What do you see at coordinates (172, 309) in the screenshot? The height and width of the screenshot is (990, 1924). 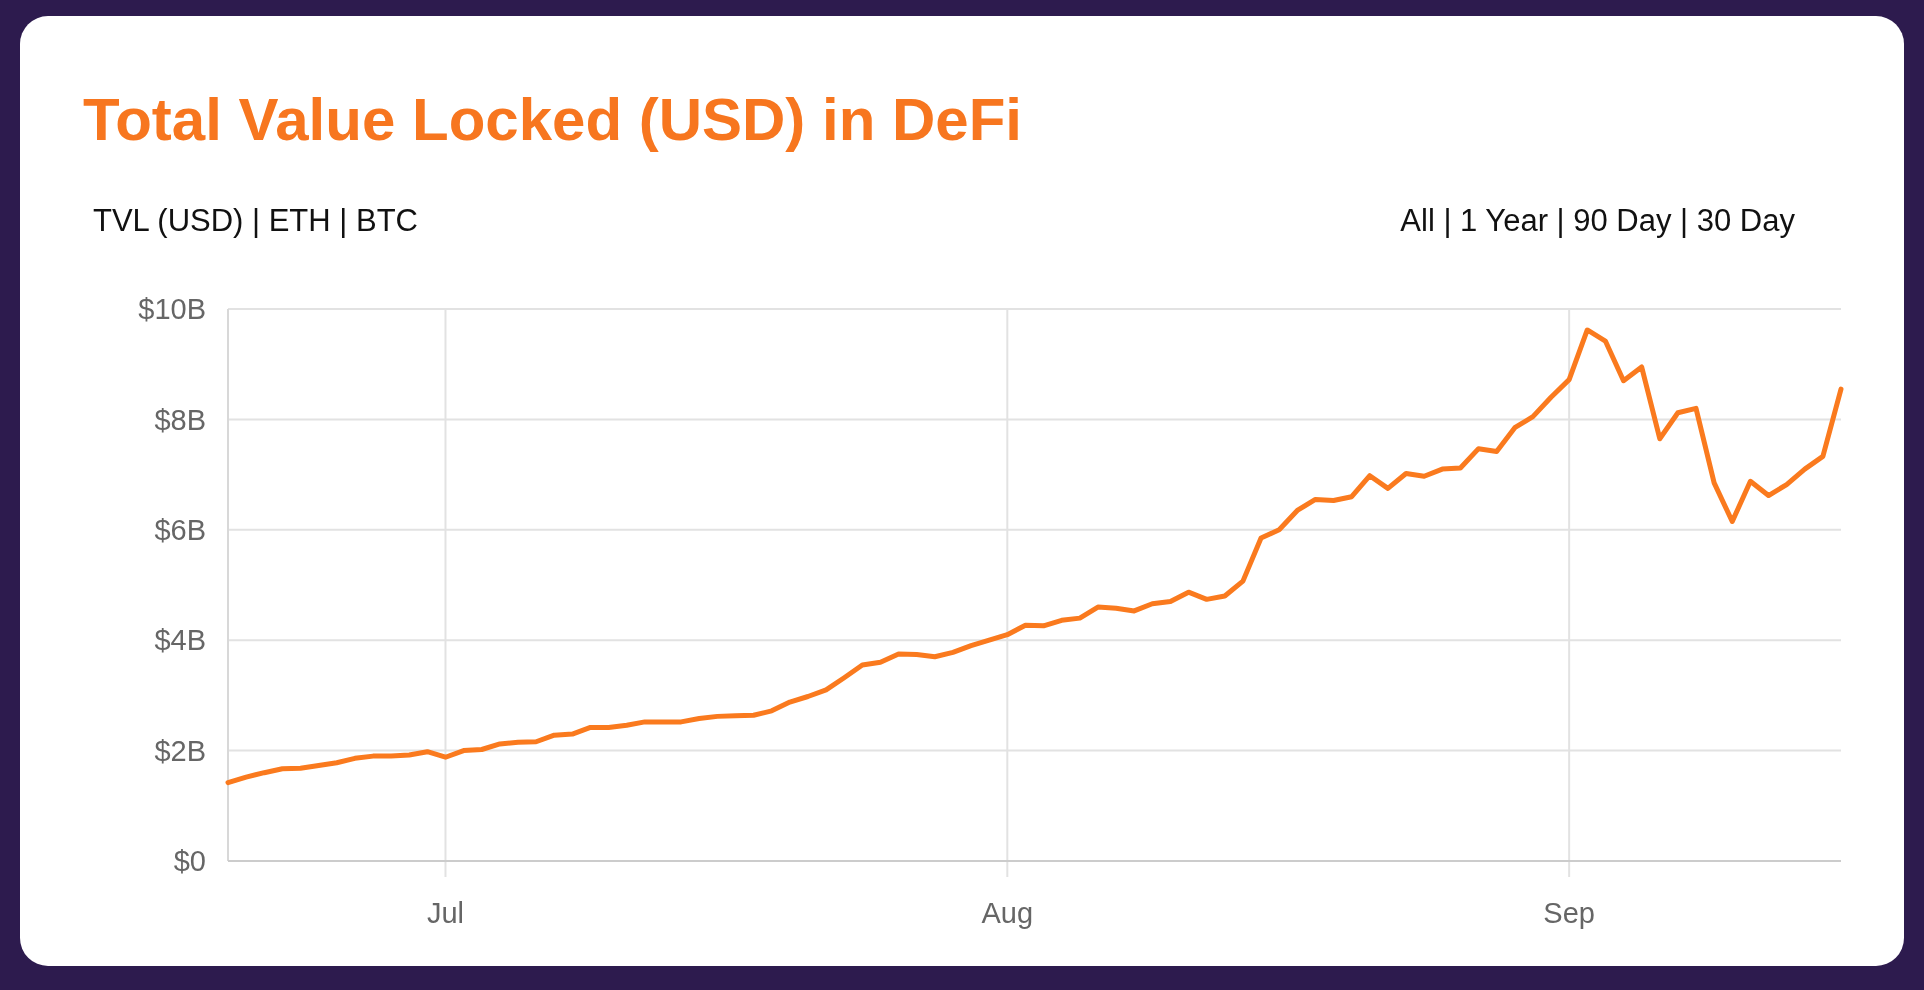 I see `y-tick-label: $10B` at bounding box center [172, 309].